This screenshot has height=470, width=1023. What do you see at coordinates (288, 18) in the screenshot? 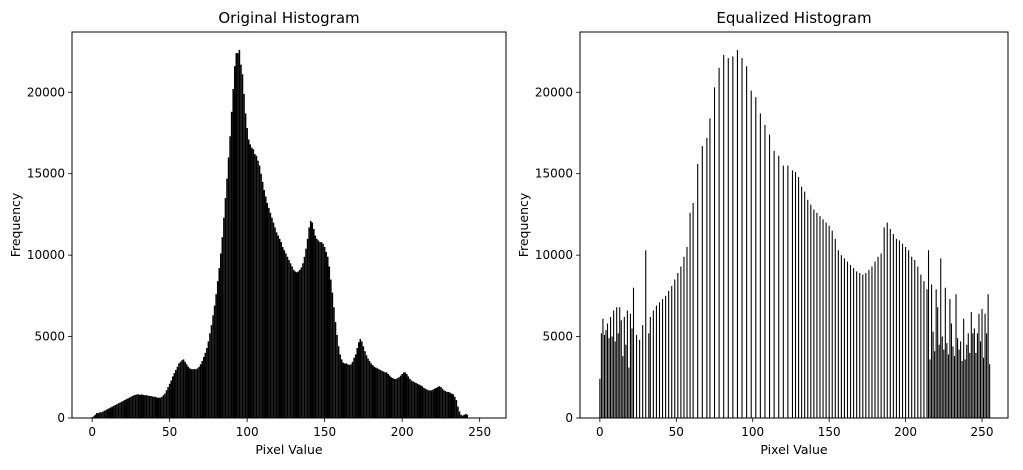
I see `original-chart-title: Original Histogram` at bounding box center [288, 18].